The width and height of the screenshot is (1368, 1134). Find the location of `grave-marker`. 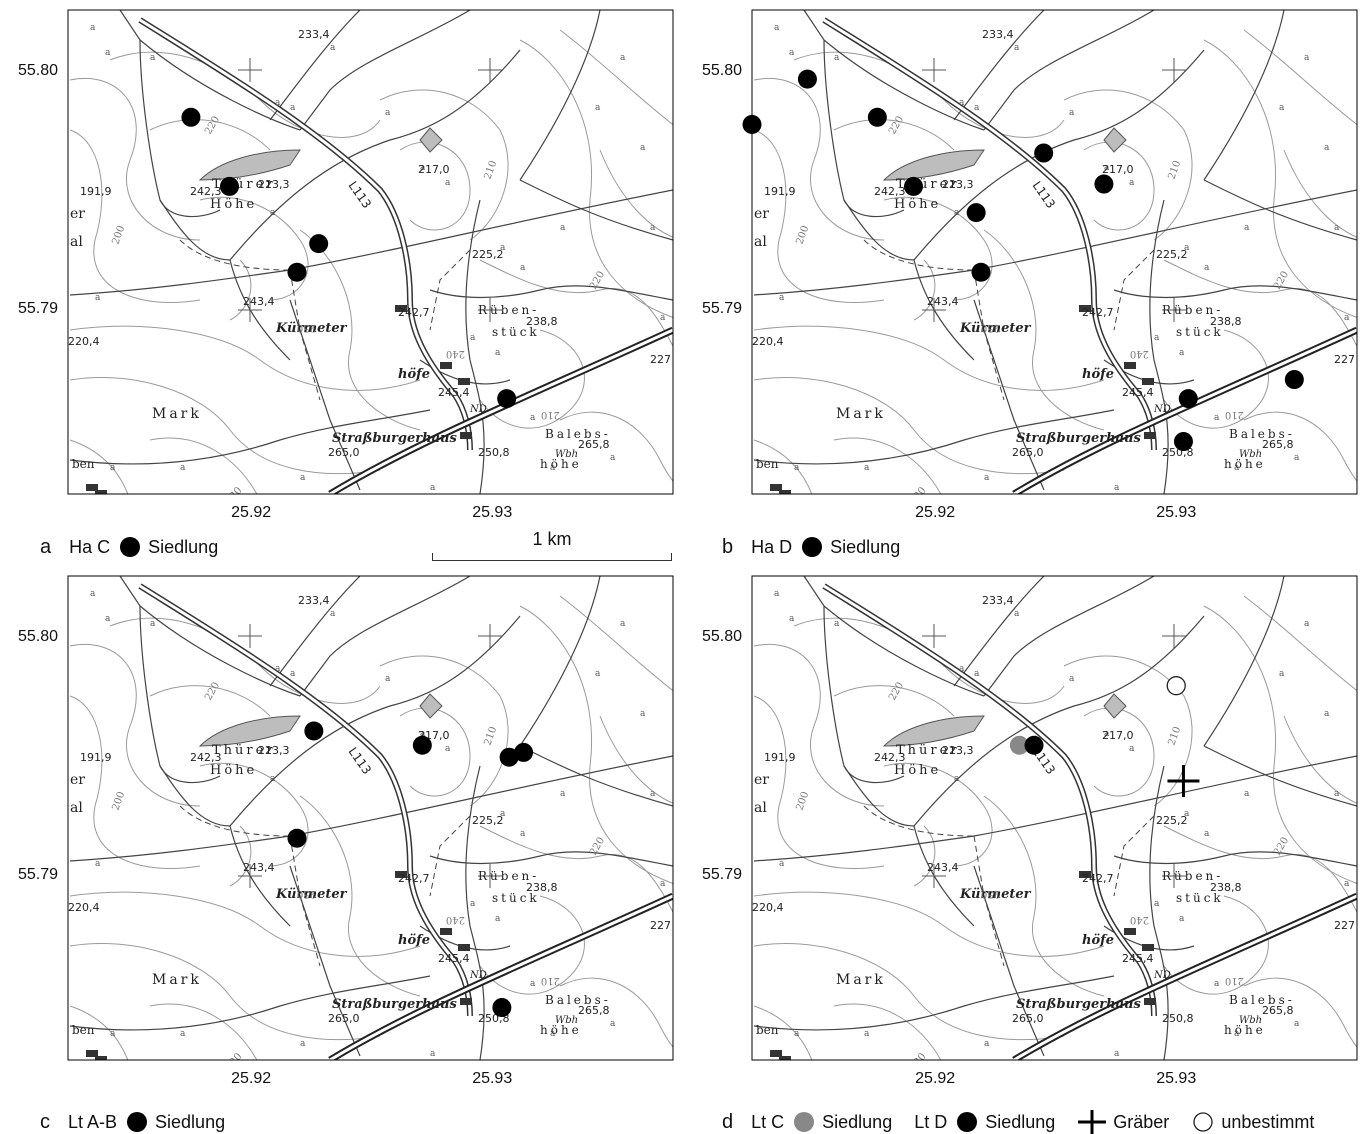

grave-marker is located at coordinates (1183, 781).